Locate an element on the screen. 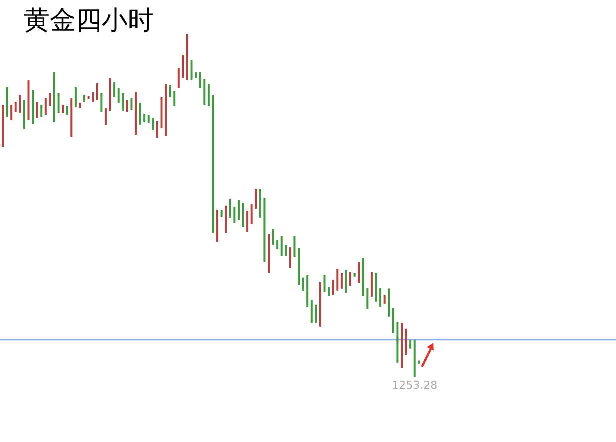 Image resolution: width=616 pixels, height=442 pixels. annotation: 1253.28 is located at coordinates (415, 385).